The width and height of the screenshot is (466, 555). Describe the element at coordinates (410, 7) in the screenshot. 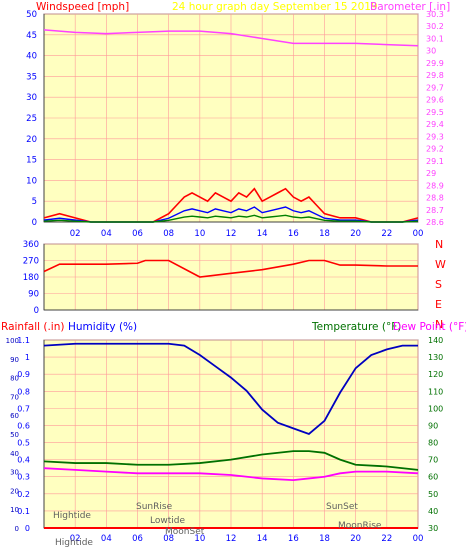

I see `barometer-axis-title: Barometer [.in]` at that location.